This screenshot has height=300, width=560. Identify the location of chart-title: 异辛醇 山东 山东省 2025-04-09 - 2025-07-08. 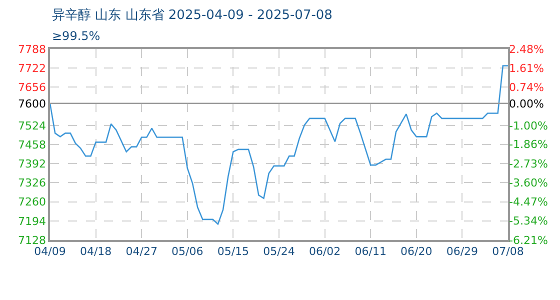
(192, 15).